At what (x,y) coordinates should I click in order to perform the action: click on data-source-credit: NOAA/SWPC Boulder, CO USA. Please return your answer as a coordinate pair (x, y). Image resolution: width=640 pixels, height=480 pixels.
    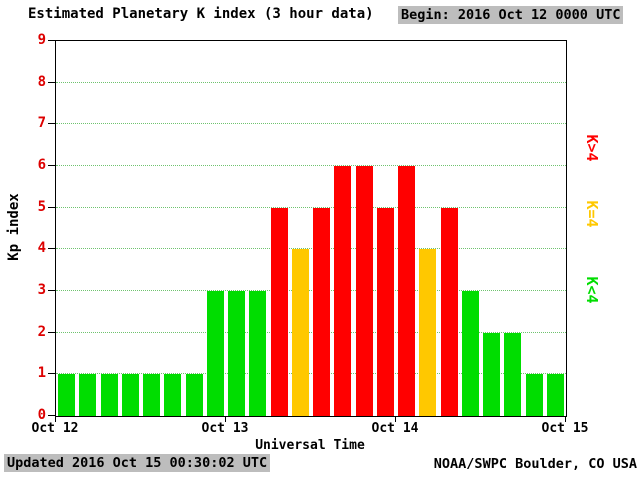
    Looking at the image, I should click on (535, 464).